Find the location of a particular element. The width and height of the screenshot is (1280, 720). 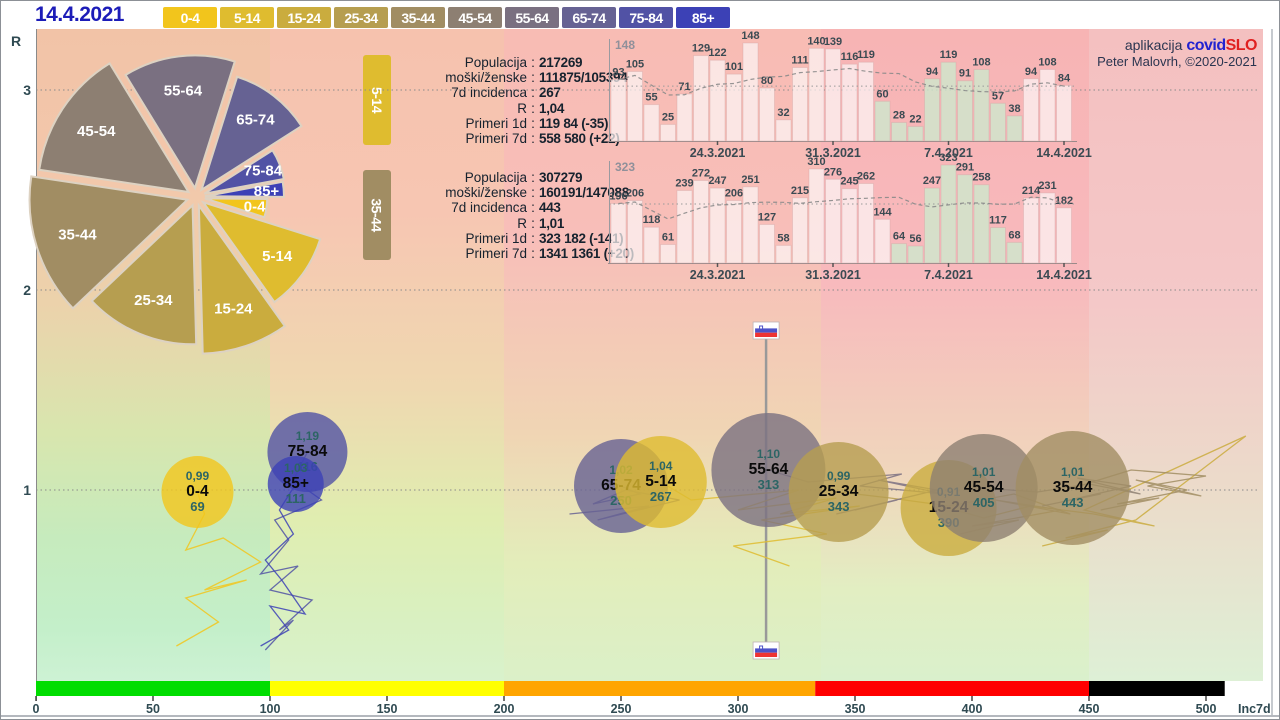

rose-wedge-85+ is located at coordinates (244, 189).